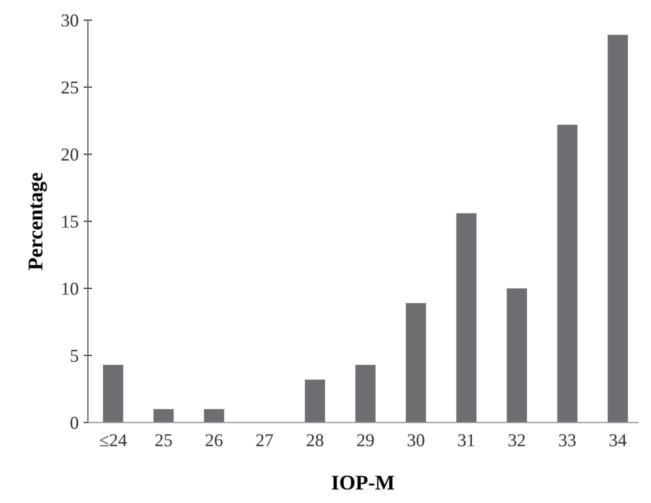  Describe the element at coordinates (74, 422) in the screenshot. I see `y-tick-label: 0` at that location.